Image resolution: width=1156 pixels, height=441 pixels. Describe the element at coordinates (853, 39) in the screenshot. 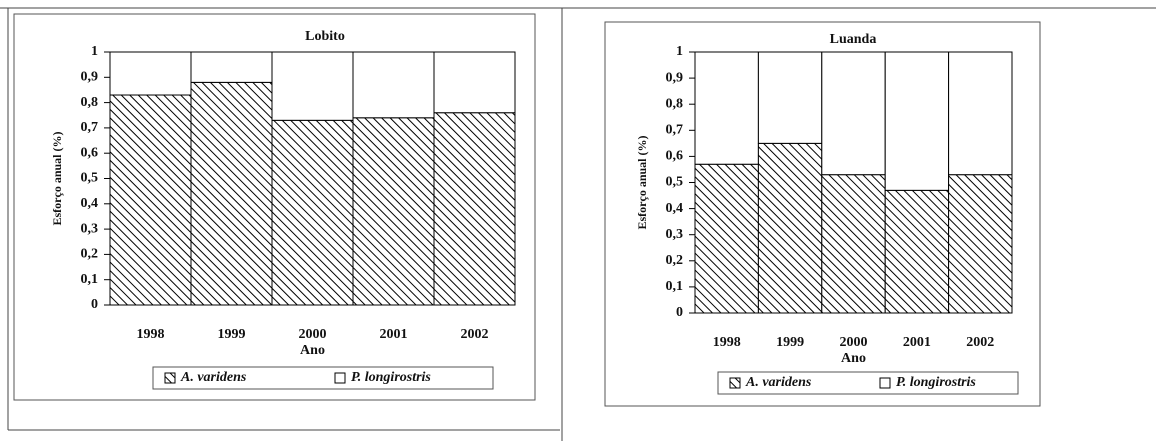

I see `chart-title: Luanda` at that location.